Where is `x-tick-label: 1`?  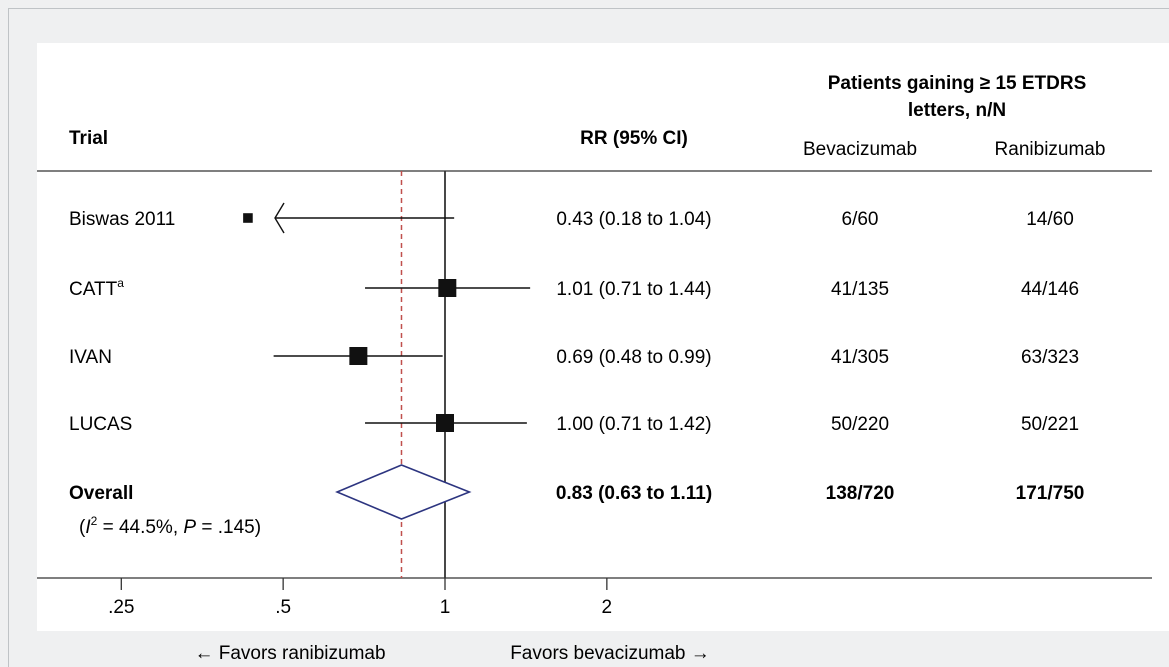
x-tick-label: 1 is located at coordinates (445, 607).